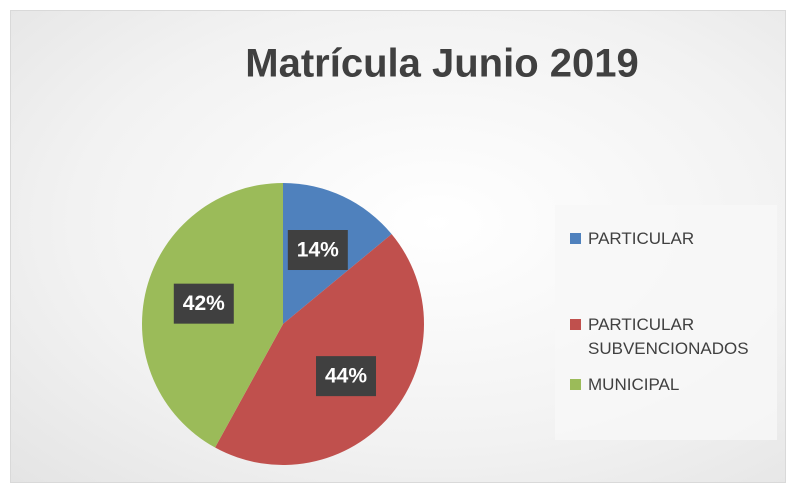 This screenshot has height=487, width=789. I want to click on legend-label: PARTICULAR SUBVENCIONADOS, so click(668, 336).